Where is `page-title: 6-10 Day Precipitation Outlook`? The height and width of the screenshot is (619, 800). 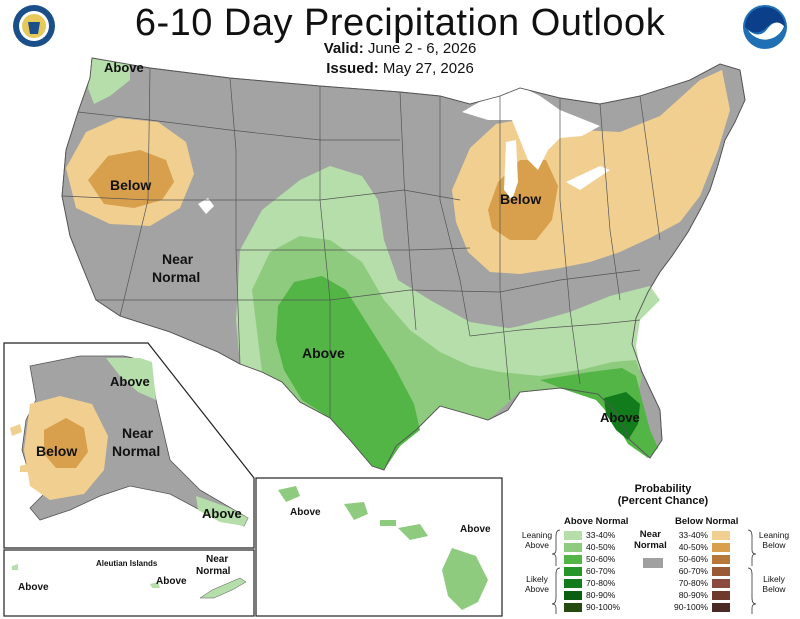 page-title: 6-10 Day Precipitation Outlook is located at coordinates (400, 23).